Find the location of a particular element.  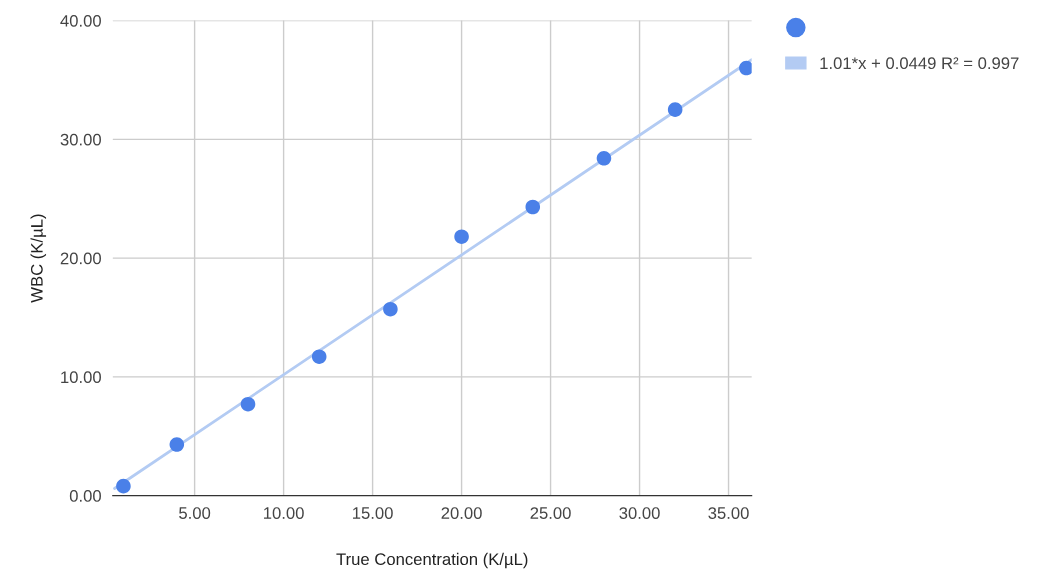

y-axis-title: WBC (K/µL) is located at coordinates (38, 258).